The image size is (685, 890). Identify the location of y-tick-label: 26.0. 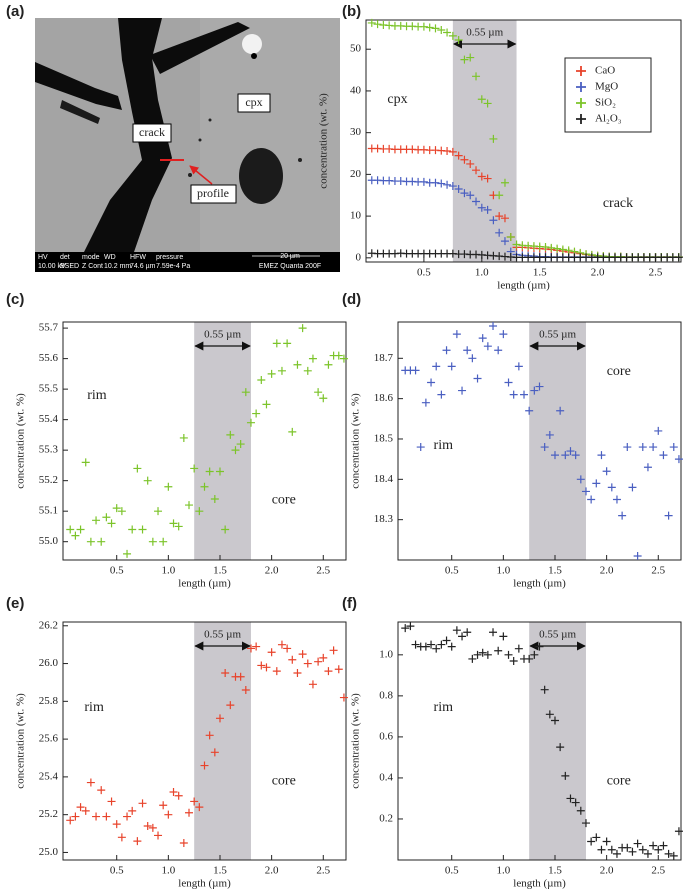
(49, 663).